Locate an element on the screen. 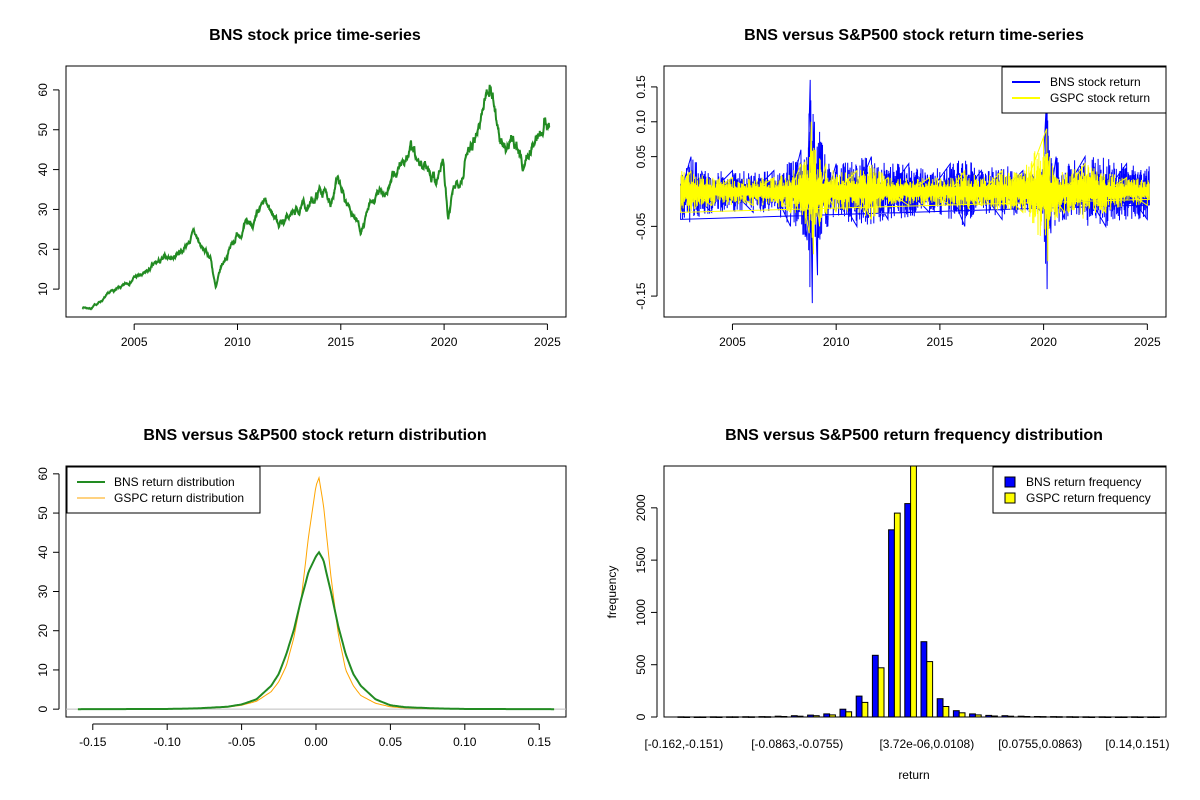 The width and height of the screenshot is (1200, 800). x-tick-label: 0.10 is located at coordinates (465, 742).